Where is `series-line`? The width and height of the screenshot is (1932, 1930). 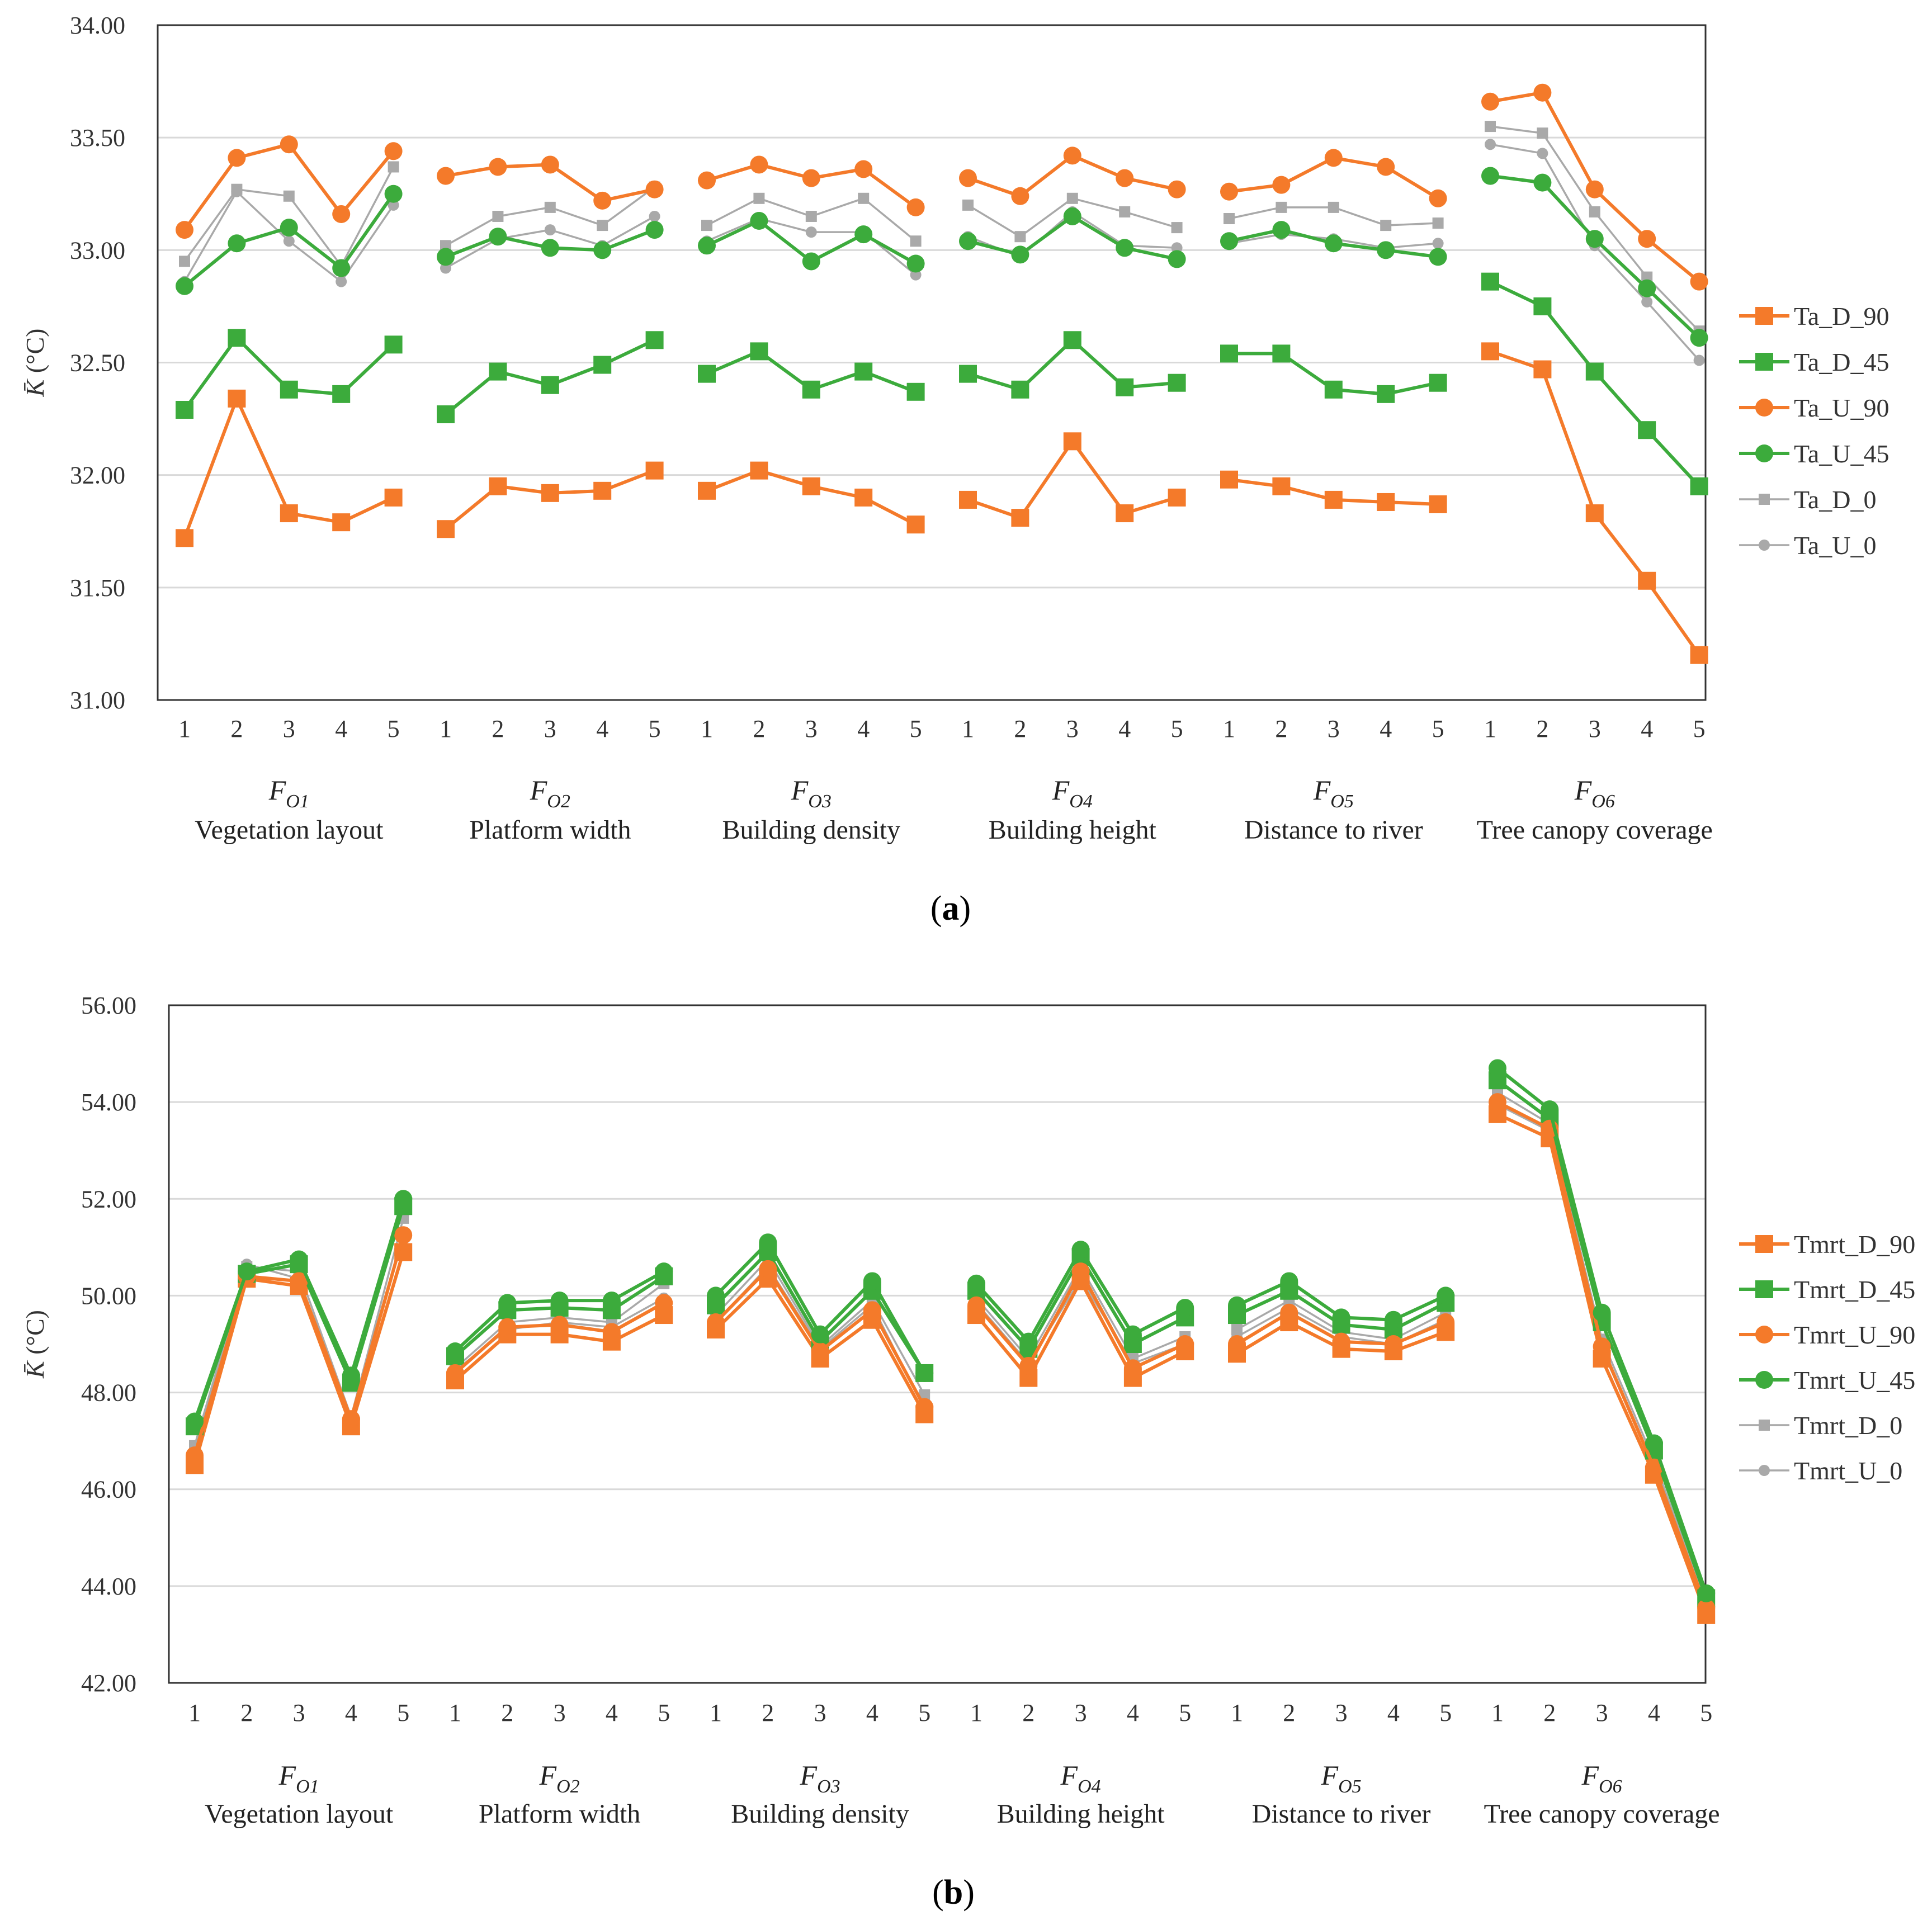 series-line is located at coordinates (1595, 228).